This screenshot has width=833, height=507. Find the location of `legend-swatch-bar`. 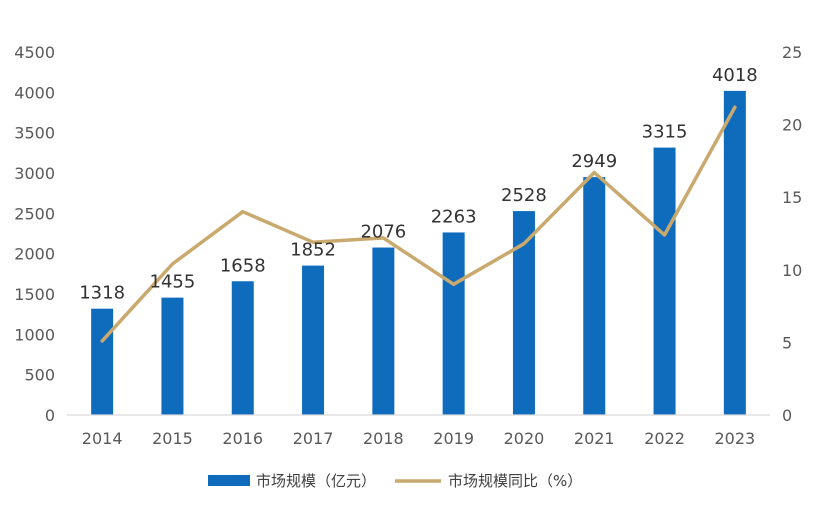

legend-swatch-bar is located at coordinates (229, 480).